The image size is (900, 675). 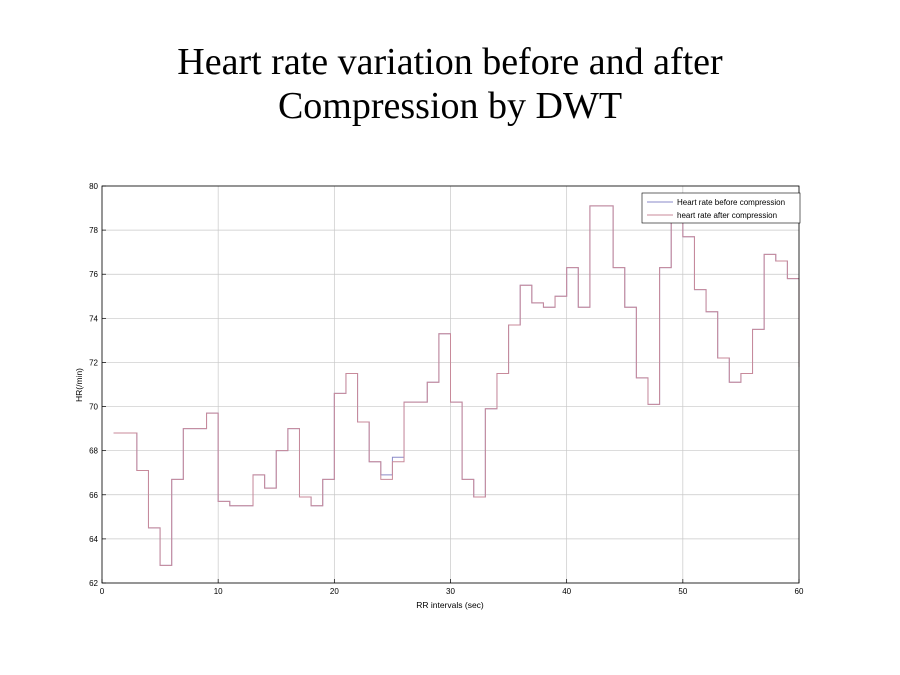 I want to click on y-tick-label: 68, so click(x=93, y=451).